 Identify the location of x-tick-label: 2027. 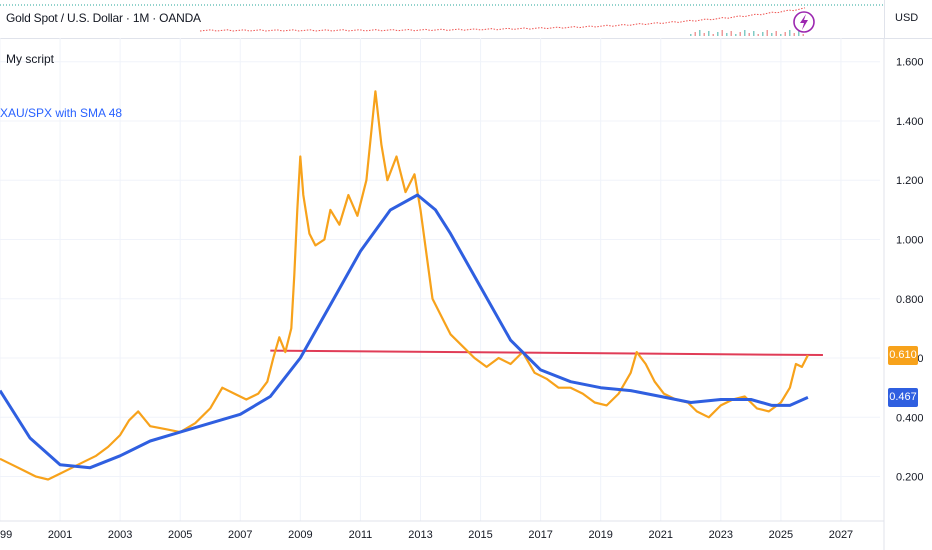
(841, 535).